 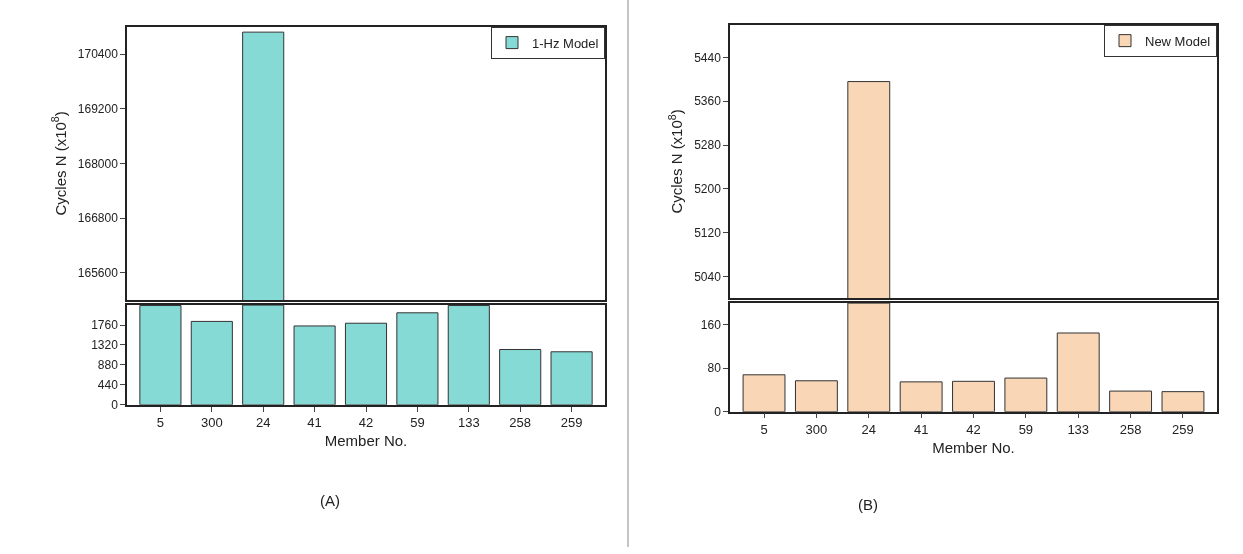 I want to click on y-tick-label: 880, so click(x=108, y=365).